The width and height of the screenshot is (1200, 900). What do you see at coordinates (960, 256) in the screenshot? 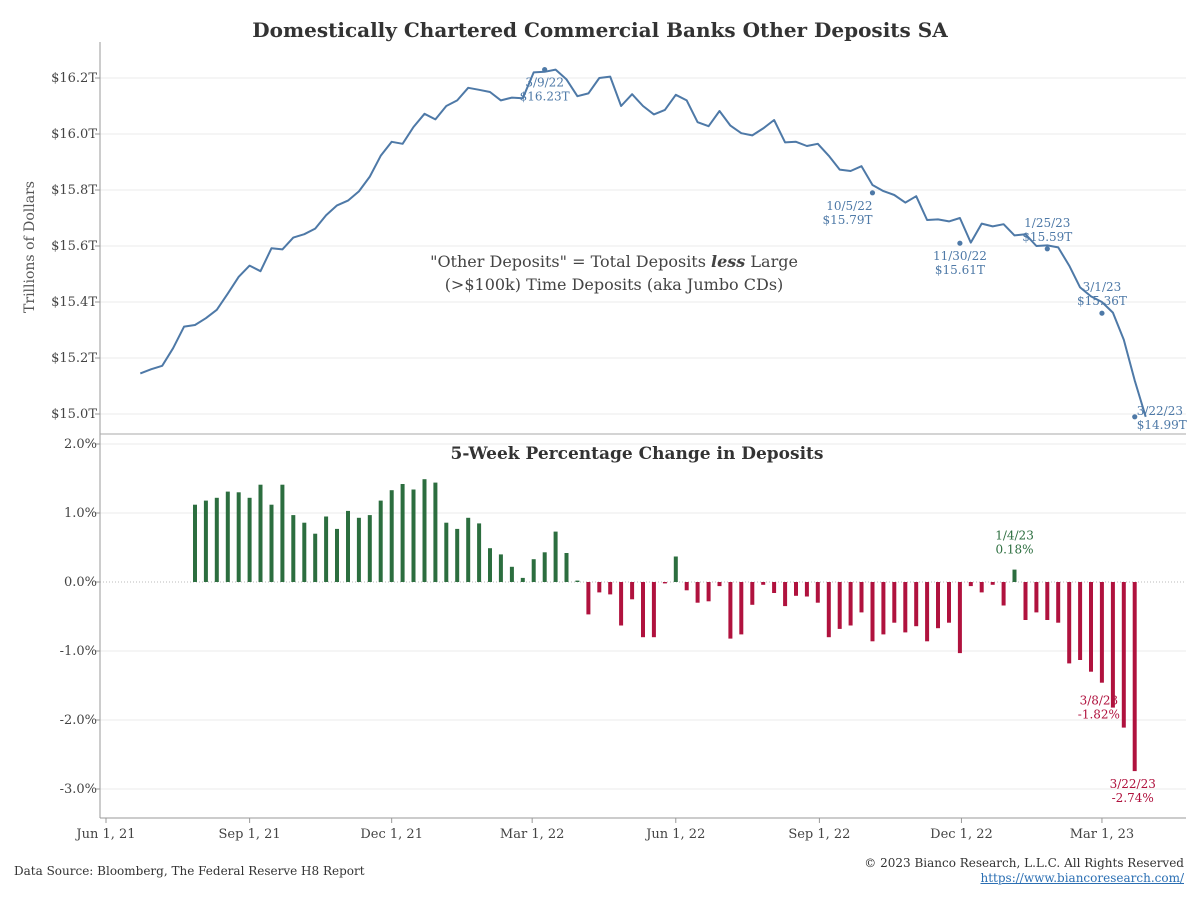
I see `annotation-date: 11/30/22` at bounding box center [960, 256].